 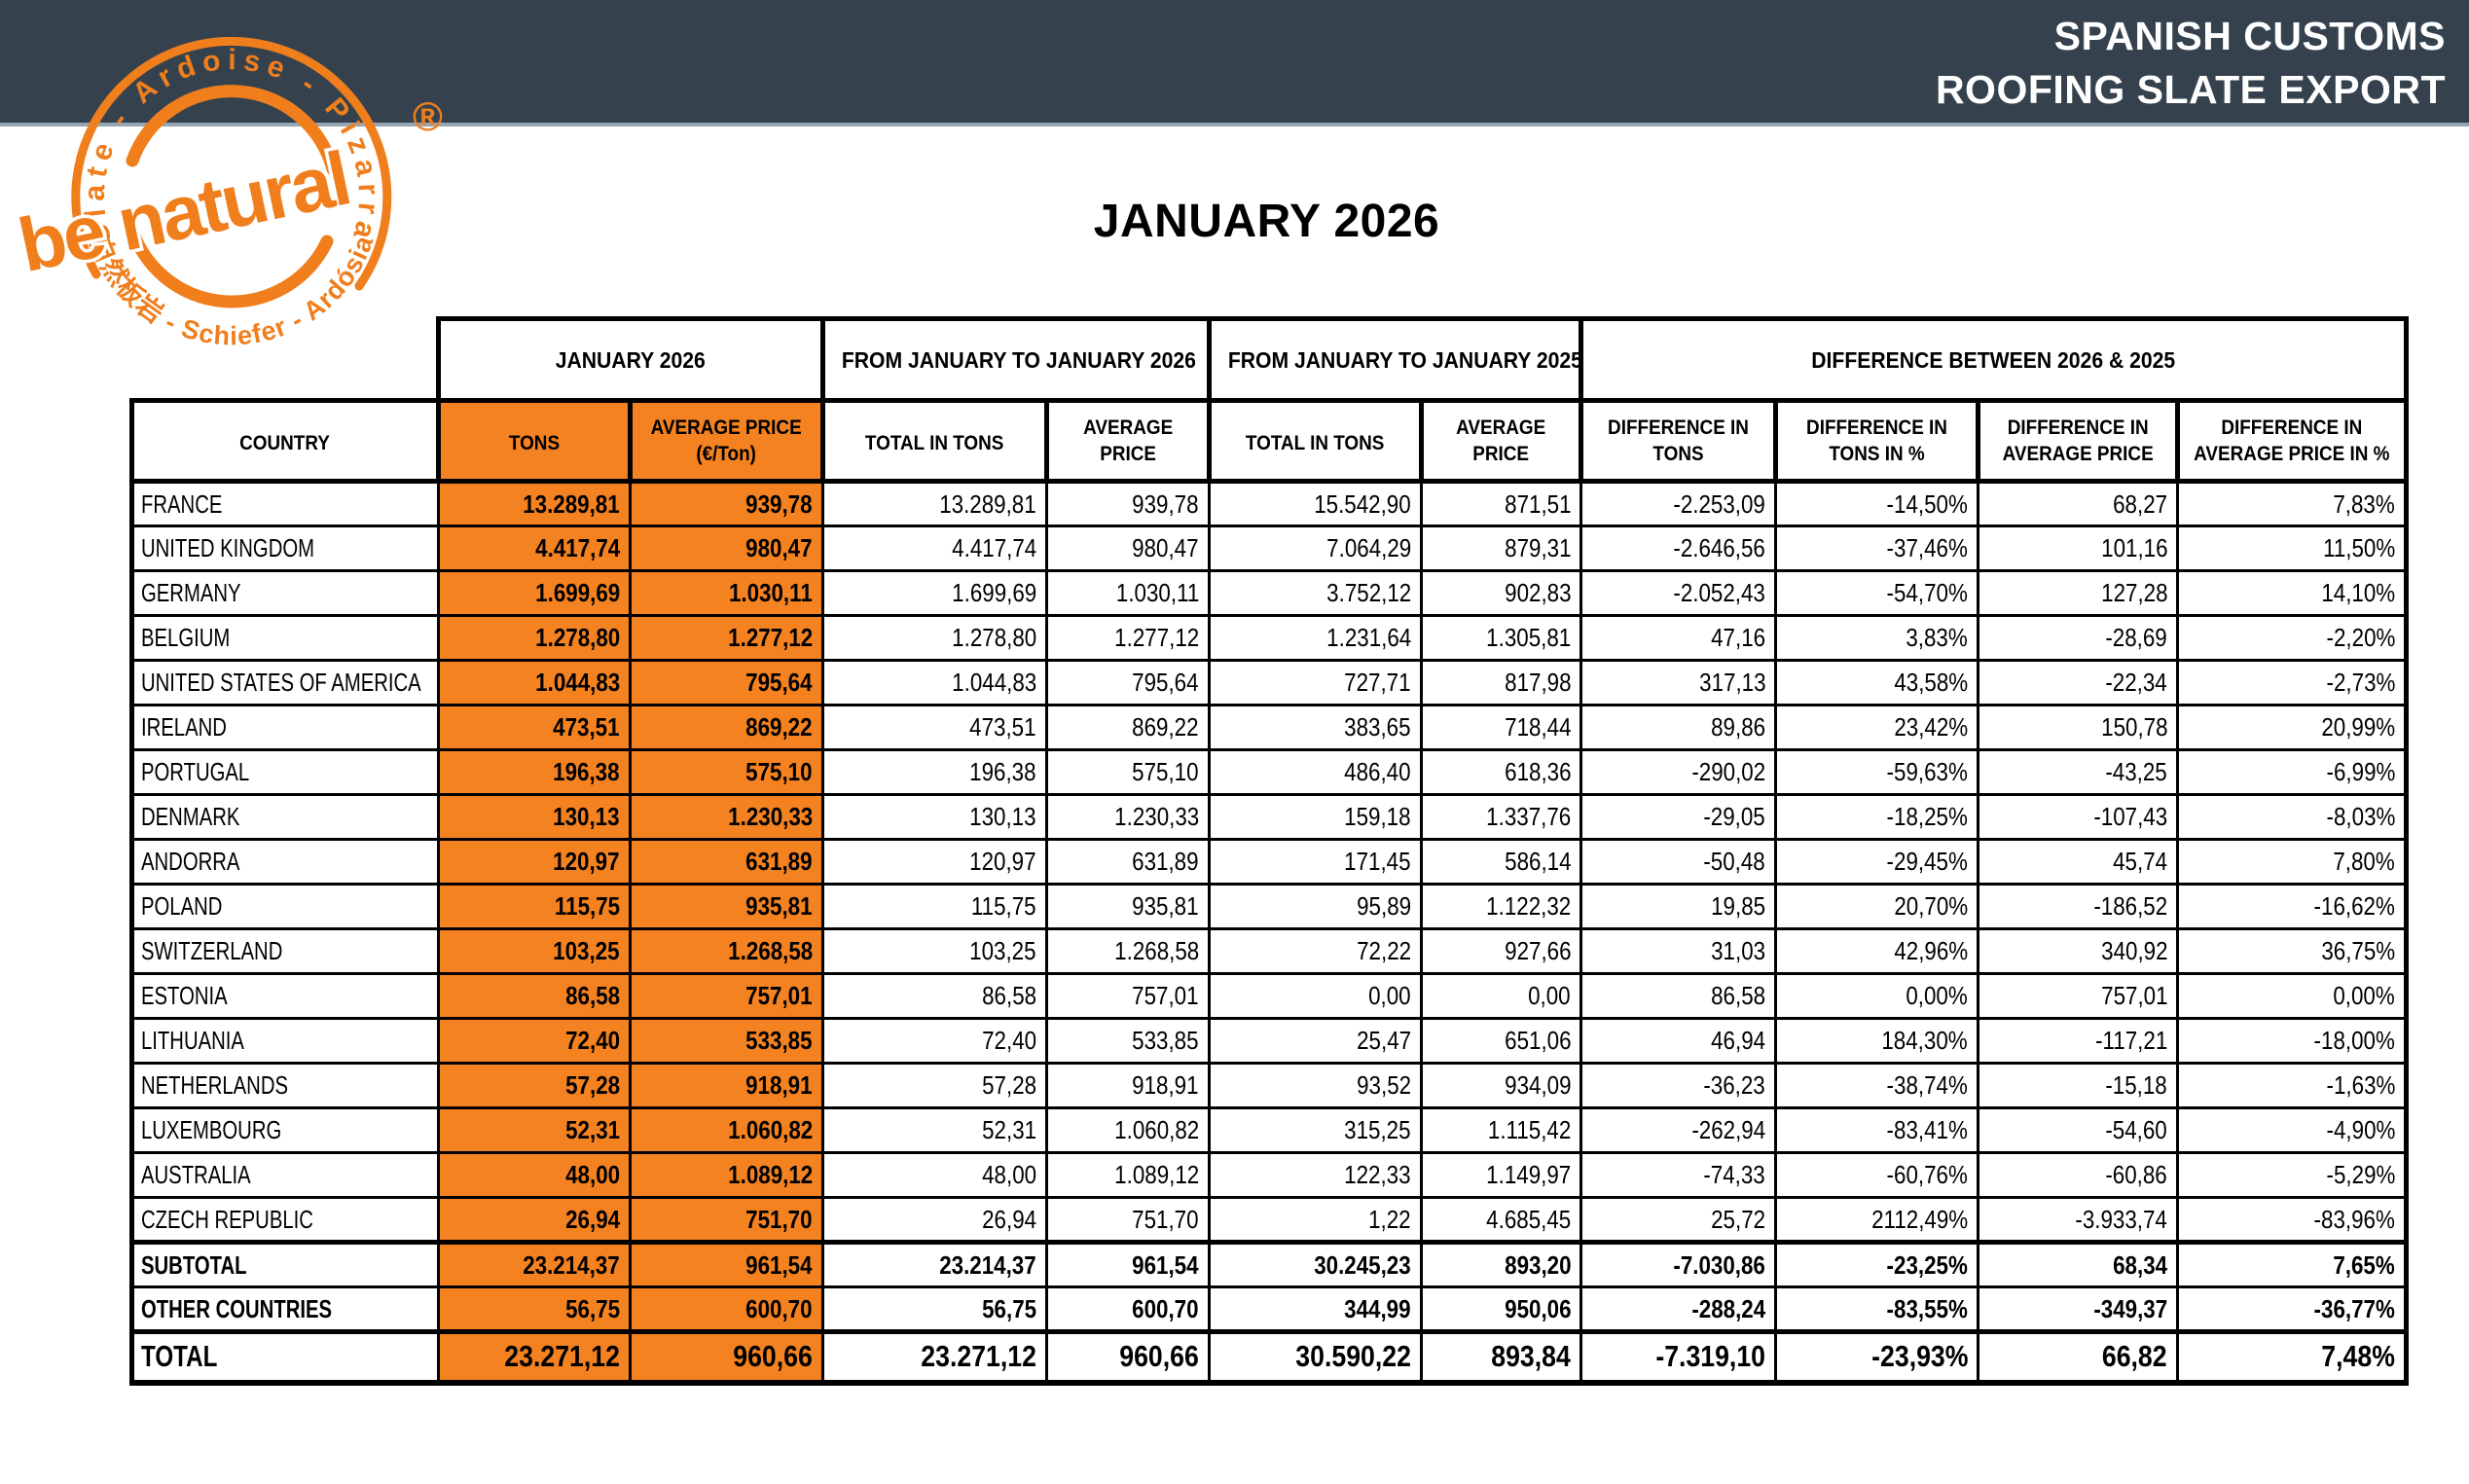 What do you see at coordinates (1128, 1175) in the screenshot?
I see `cell-average-price-2026: 1.089,12` at bounding box center [1128, 1175].